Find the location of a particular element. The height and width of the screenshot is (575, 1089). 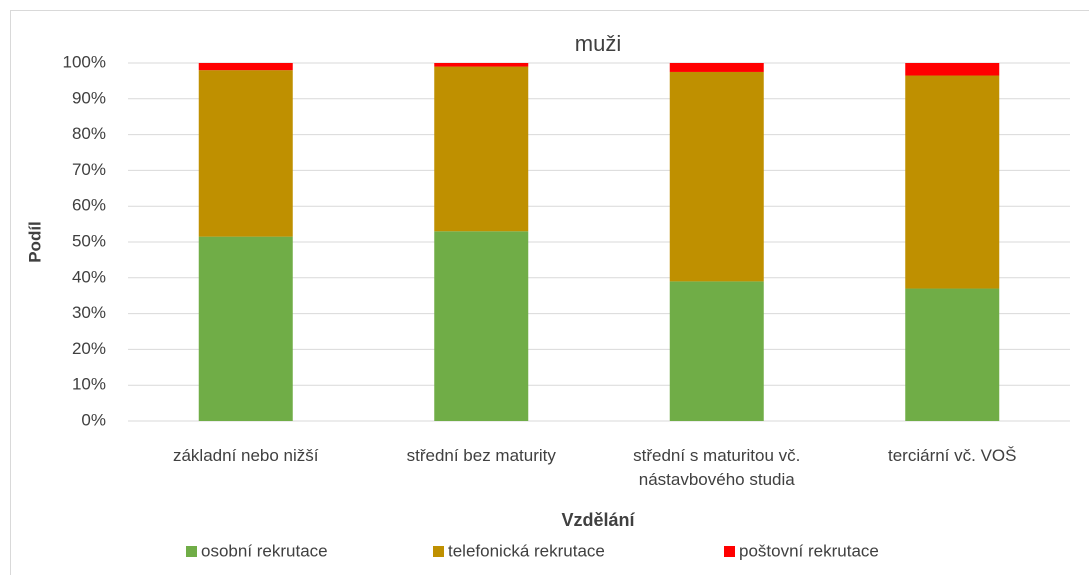

y-tick-label: 40% is located at coordinates (89, 276).